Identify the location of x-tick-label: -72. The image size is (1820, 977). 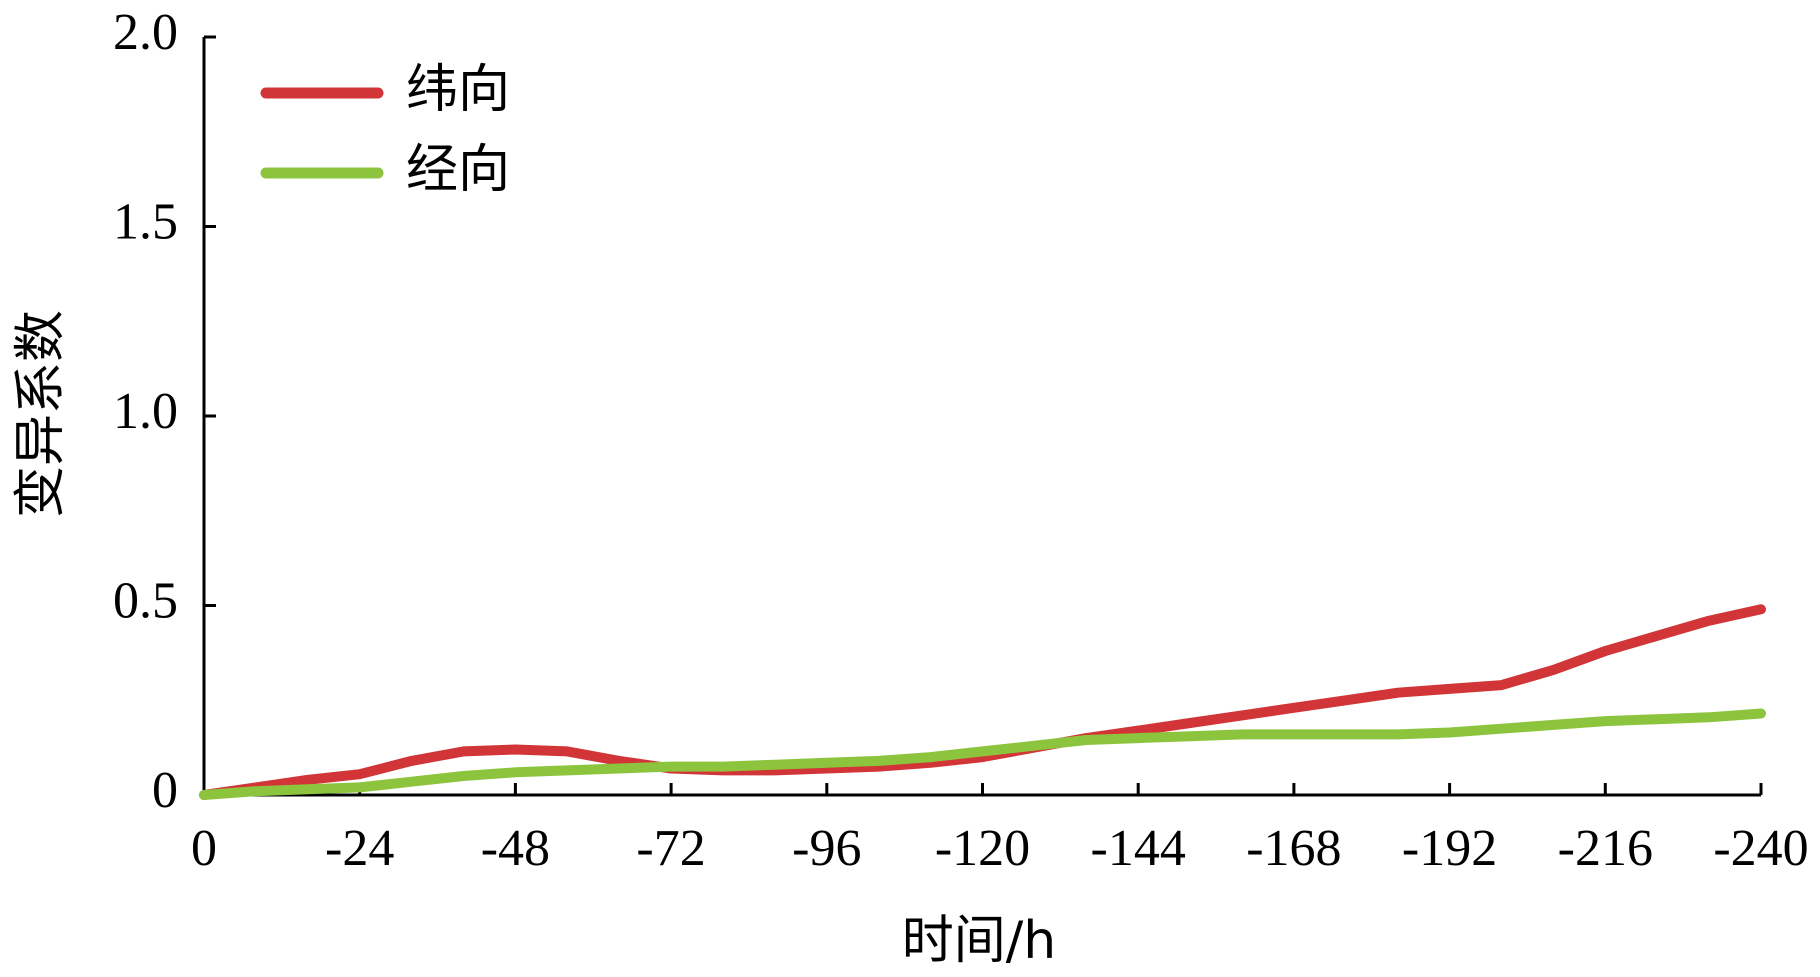
(670, 848).